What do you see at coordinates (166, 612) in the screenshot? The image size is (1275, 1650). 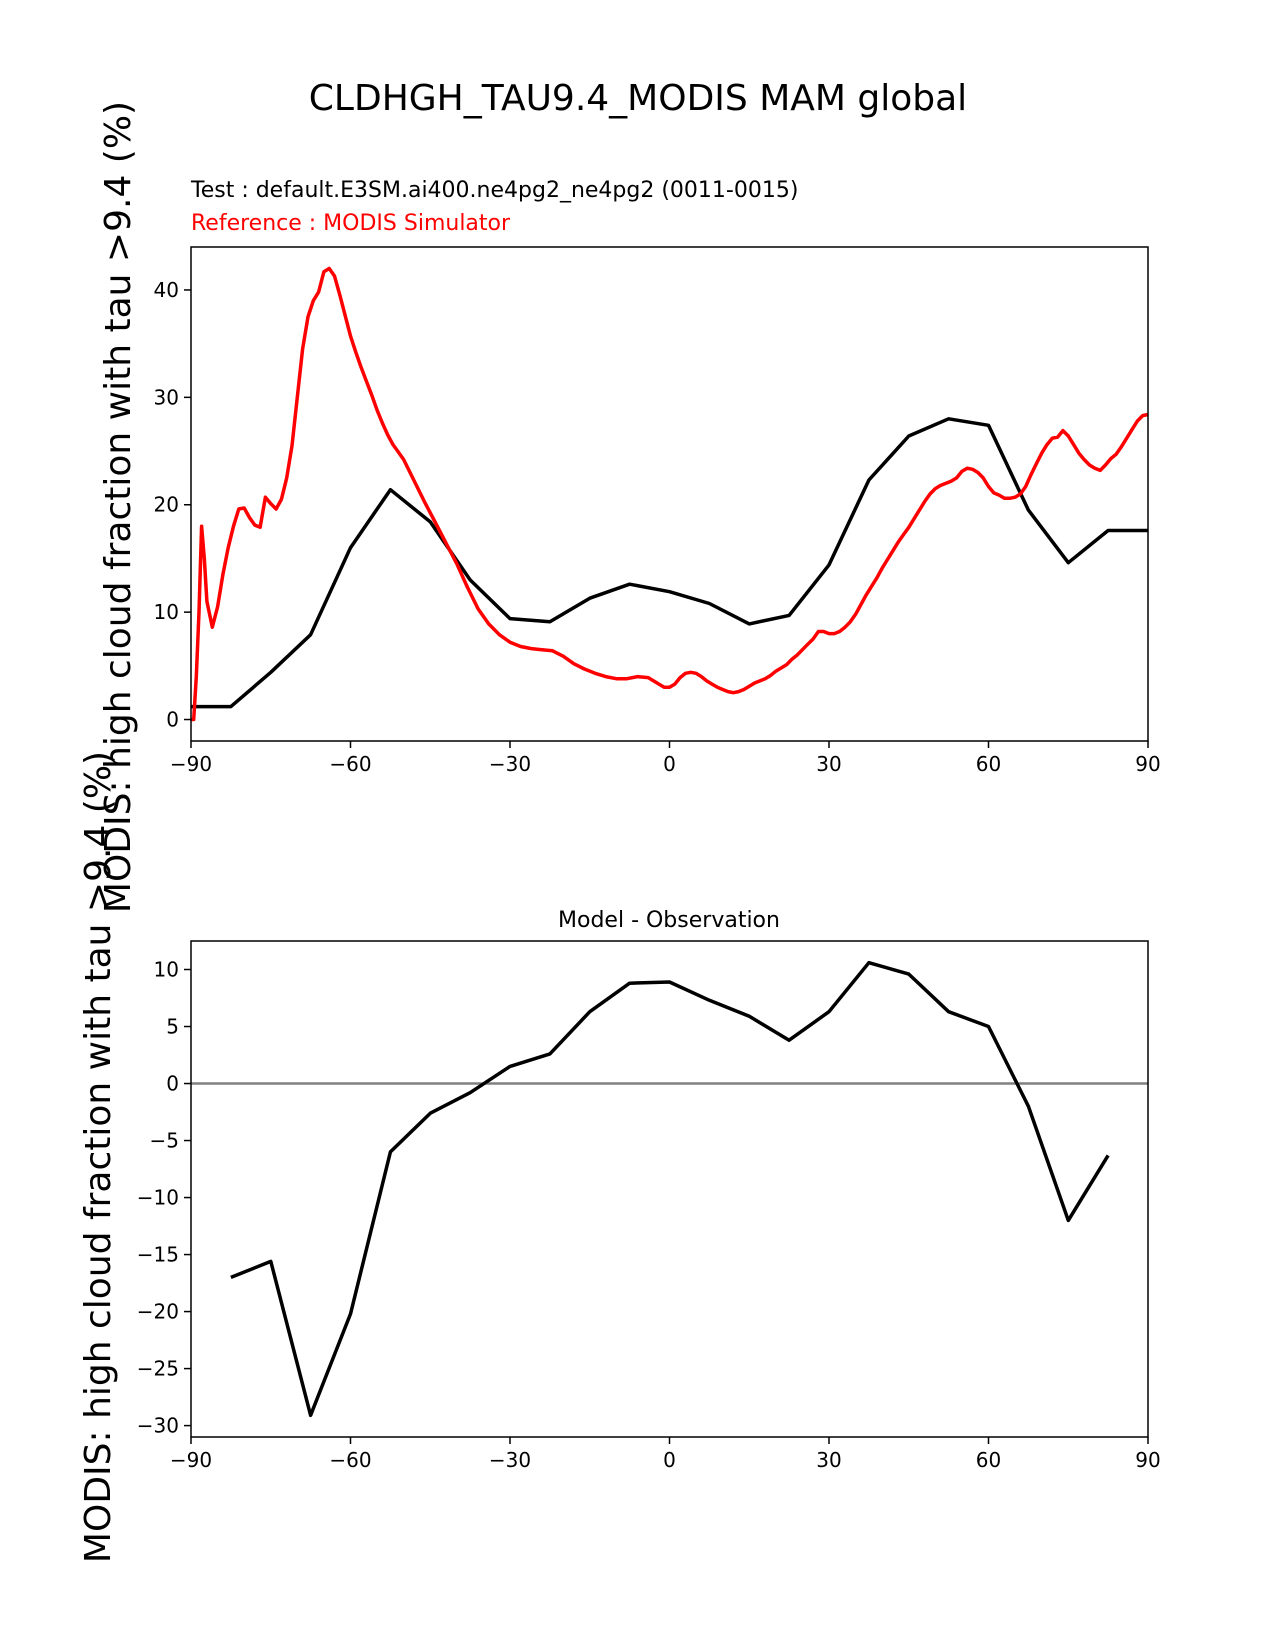 I see `top-ytick-label: 10` at bounding box center [166, 612].